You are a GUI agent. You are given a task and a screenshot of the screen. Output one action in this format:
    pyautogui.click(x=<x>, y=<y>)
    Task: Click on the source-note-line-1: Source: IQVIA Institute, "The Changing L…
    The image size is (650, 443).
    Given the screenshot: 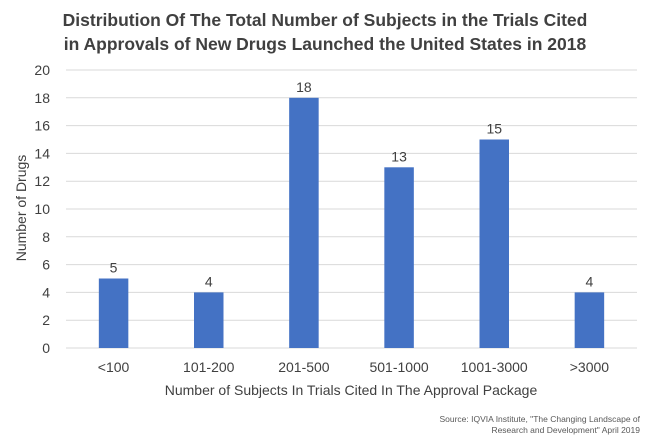 What is the action you would take?
    pyautogui.click(x=539, y=419)
    